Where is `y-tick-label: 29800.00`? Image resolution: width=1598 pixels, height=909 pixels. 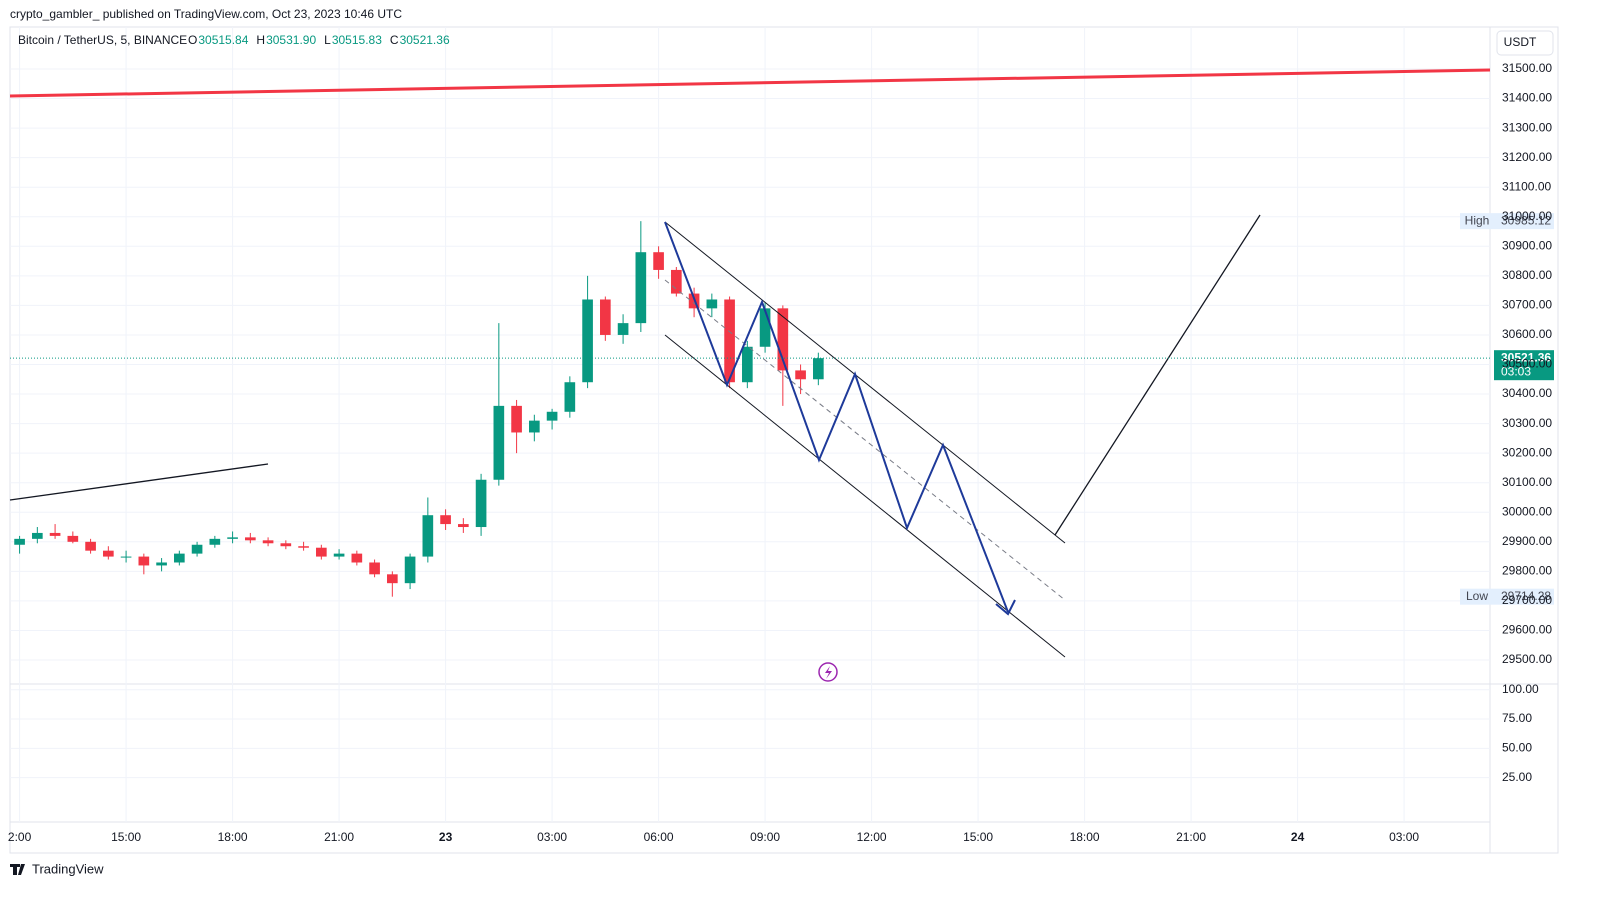
y-tick-label: 29800.00 is located at coordinates (1527, 571).